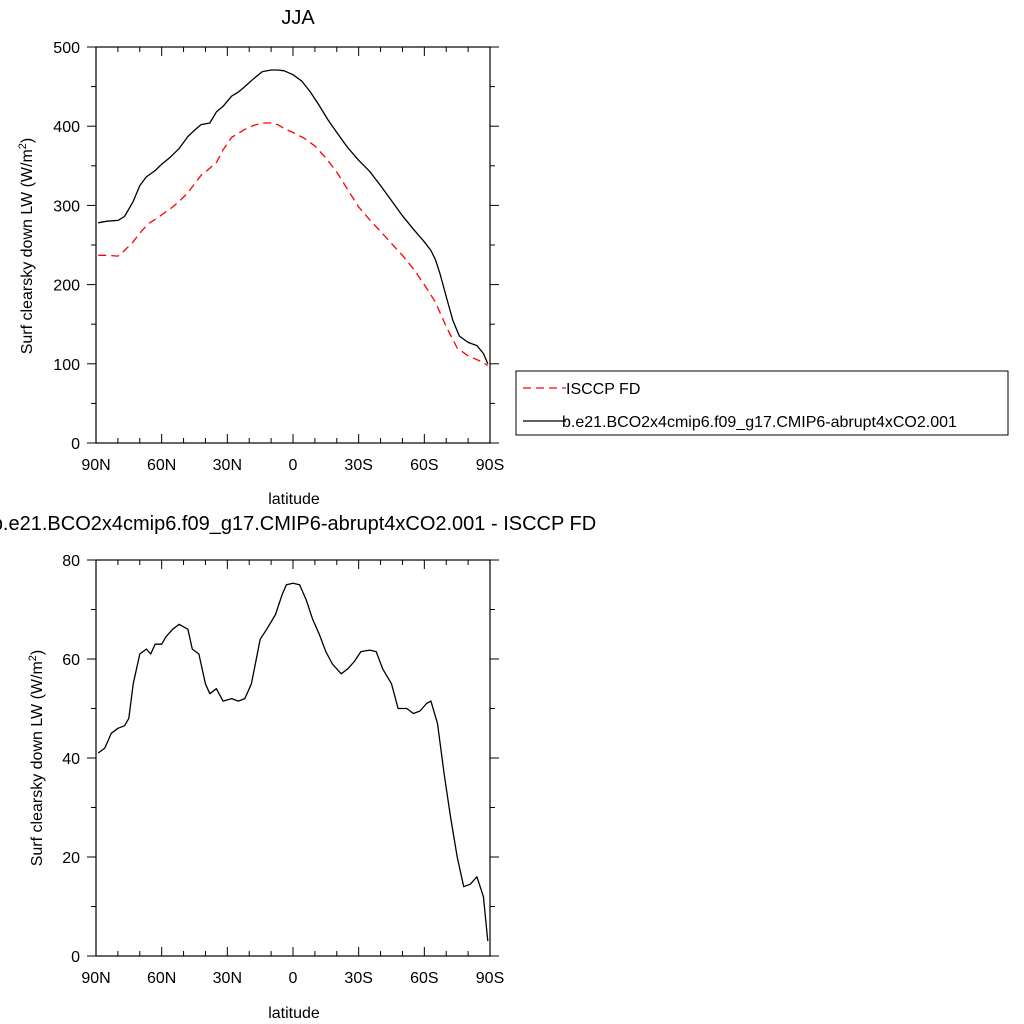 The width and height of the screenshot is (1024, 1024). I want to click on legend-label-isccp: ISCCP FD, so click(603, 389).